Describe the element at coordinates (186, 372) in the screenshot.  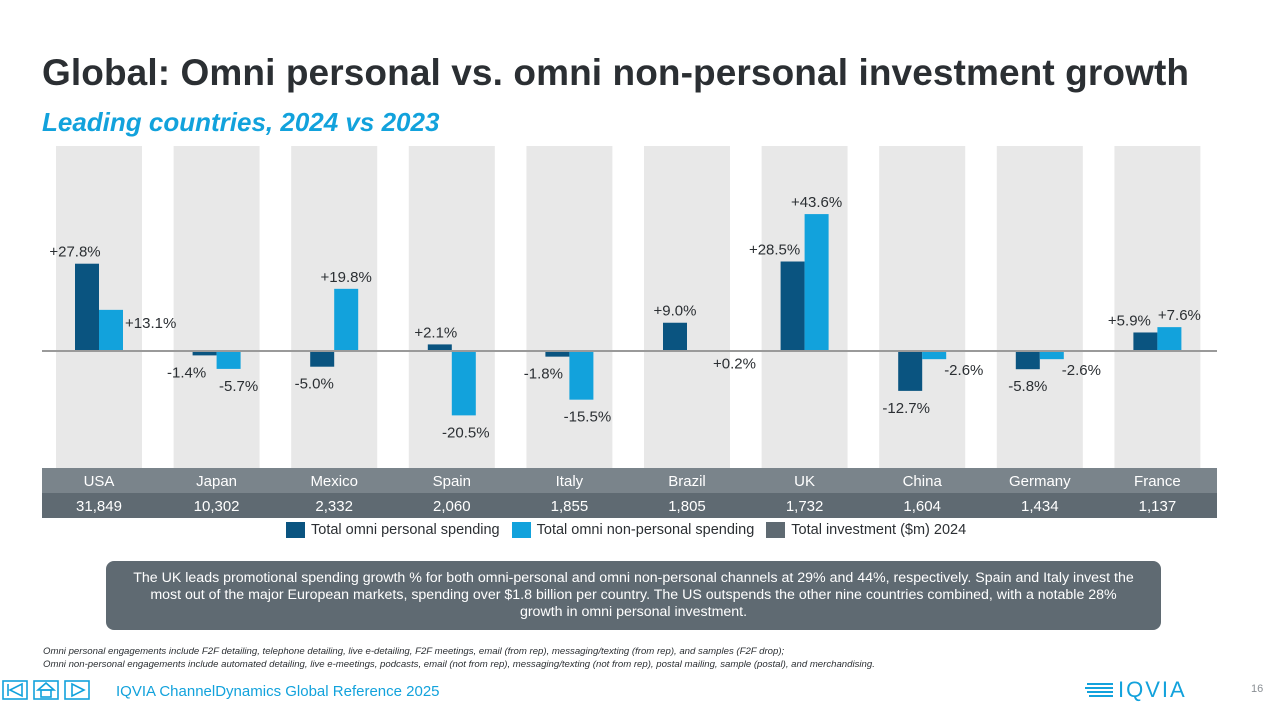
I see `data-label: -1.4%` at that location.